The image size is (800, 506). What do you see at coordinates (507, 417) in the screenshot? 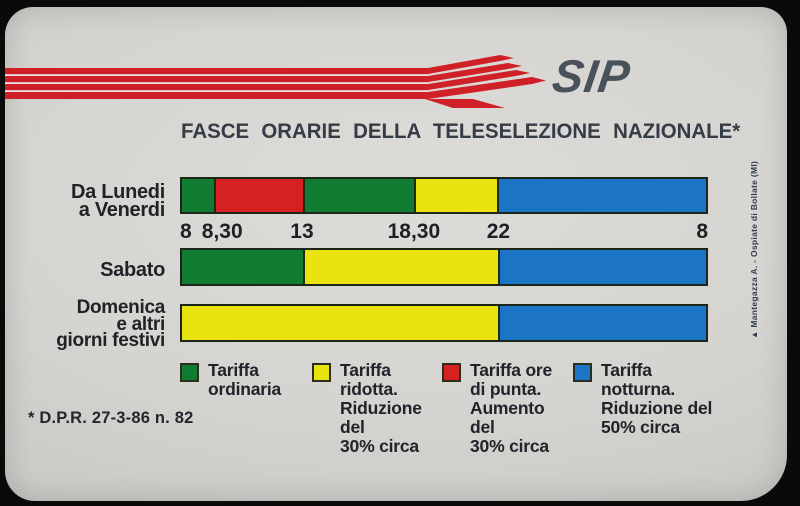
I see `legend-label-line: Aumento del` at bounding box center [507, 417].